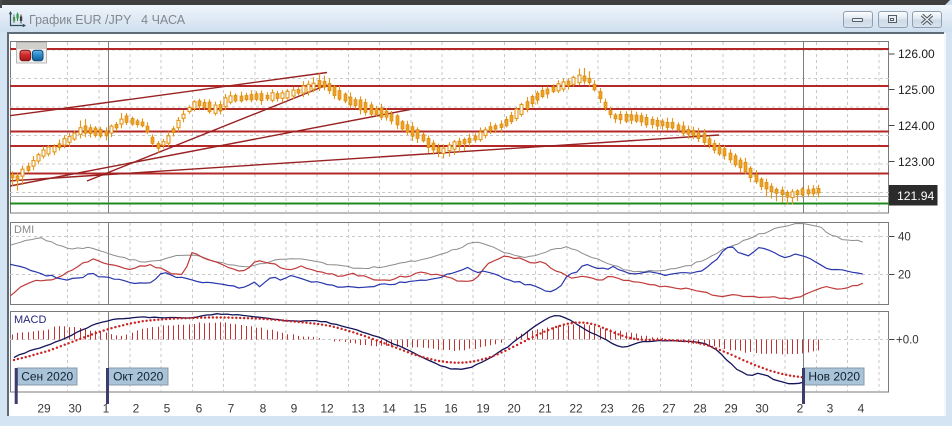  Describe the element at coordinates (420, 409) in the screenshot. I see `svg-text: 15` at that location.